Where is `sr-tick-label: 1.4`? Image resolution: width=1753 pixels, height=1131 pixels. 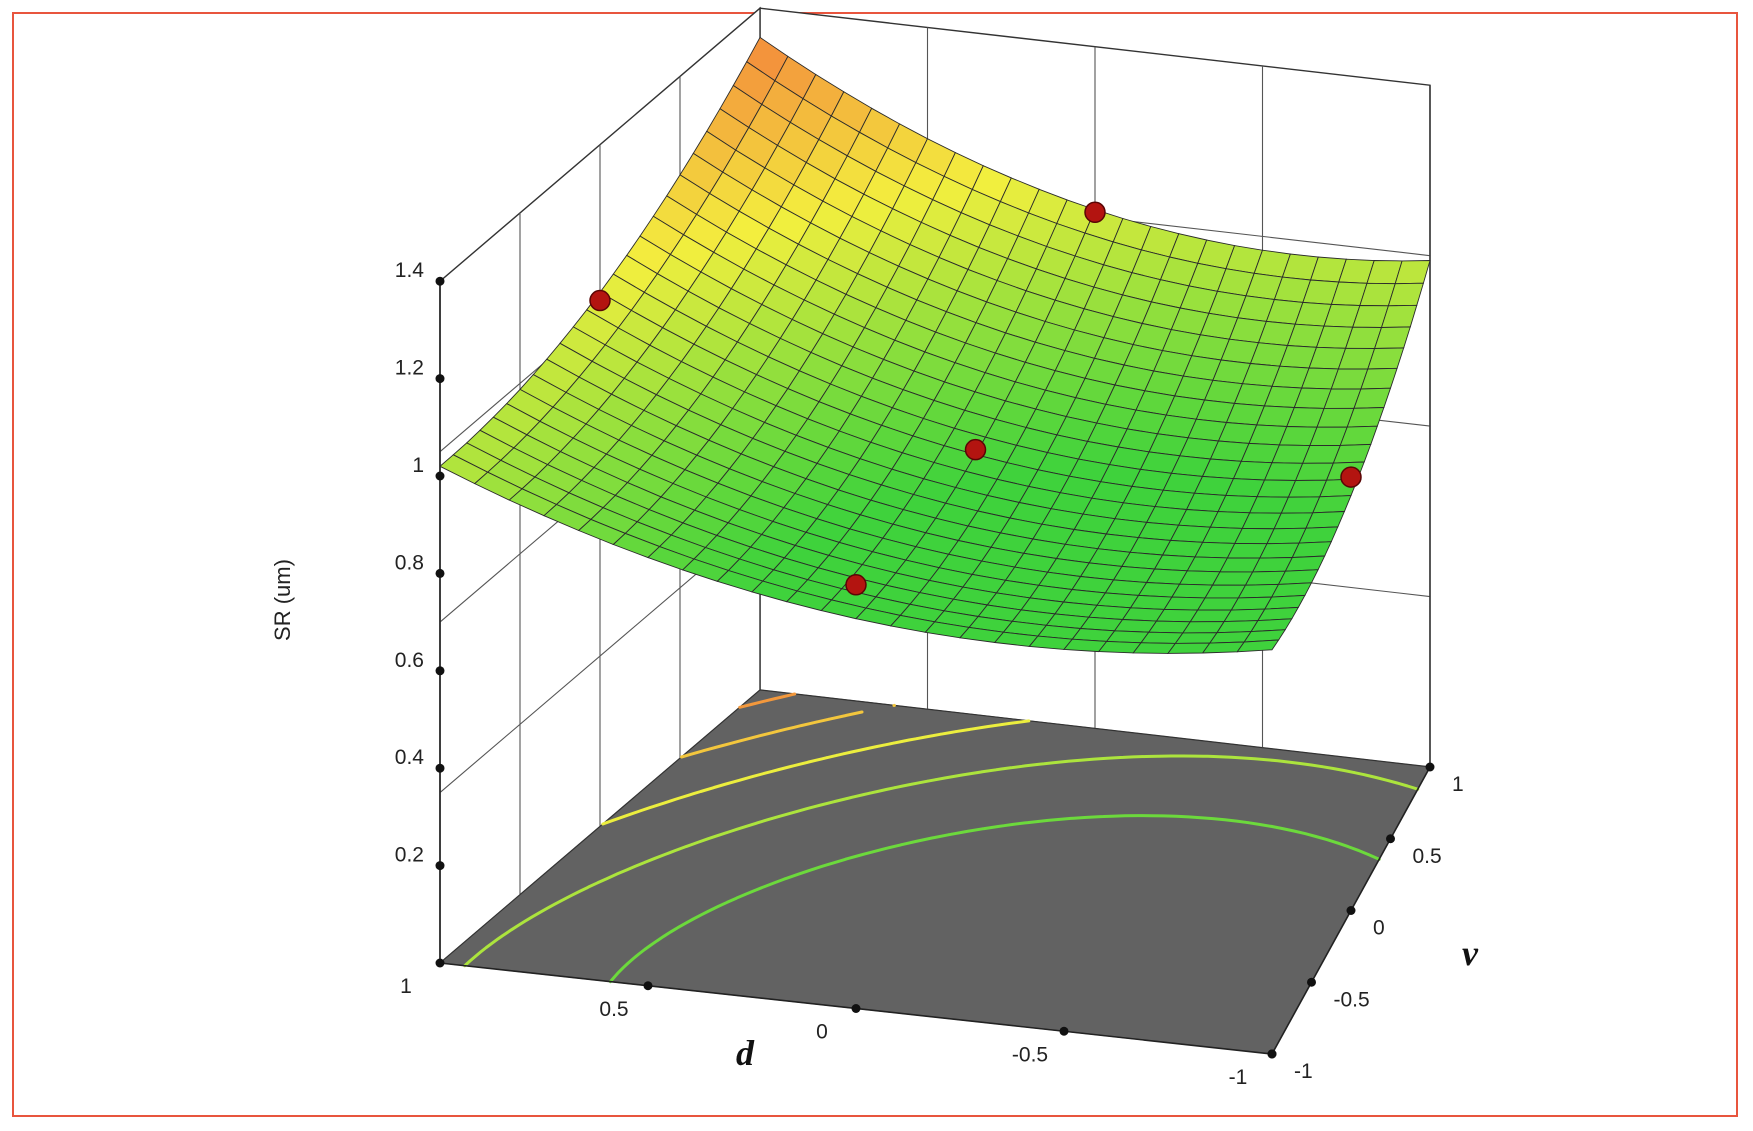 sr-tick-label: 1.4 is located at coordinates (410, 270).